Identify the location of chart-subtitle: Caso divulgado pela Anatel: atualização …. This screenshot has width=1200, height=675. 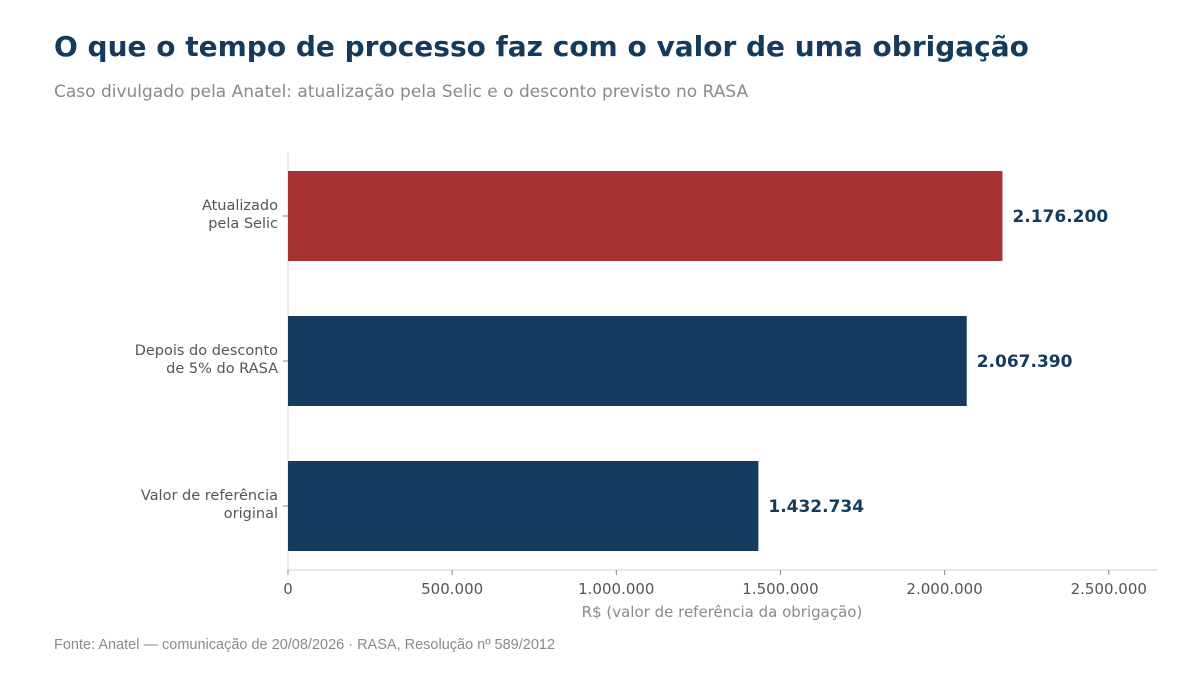
(401, 92).